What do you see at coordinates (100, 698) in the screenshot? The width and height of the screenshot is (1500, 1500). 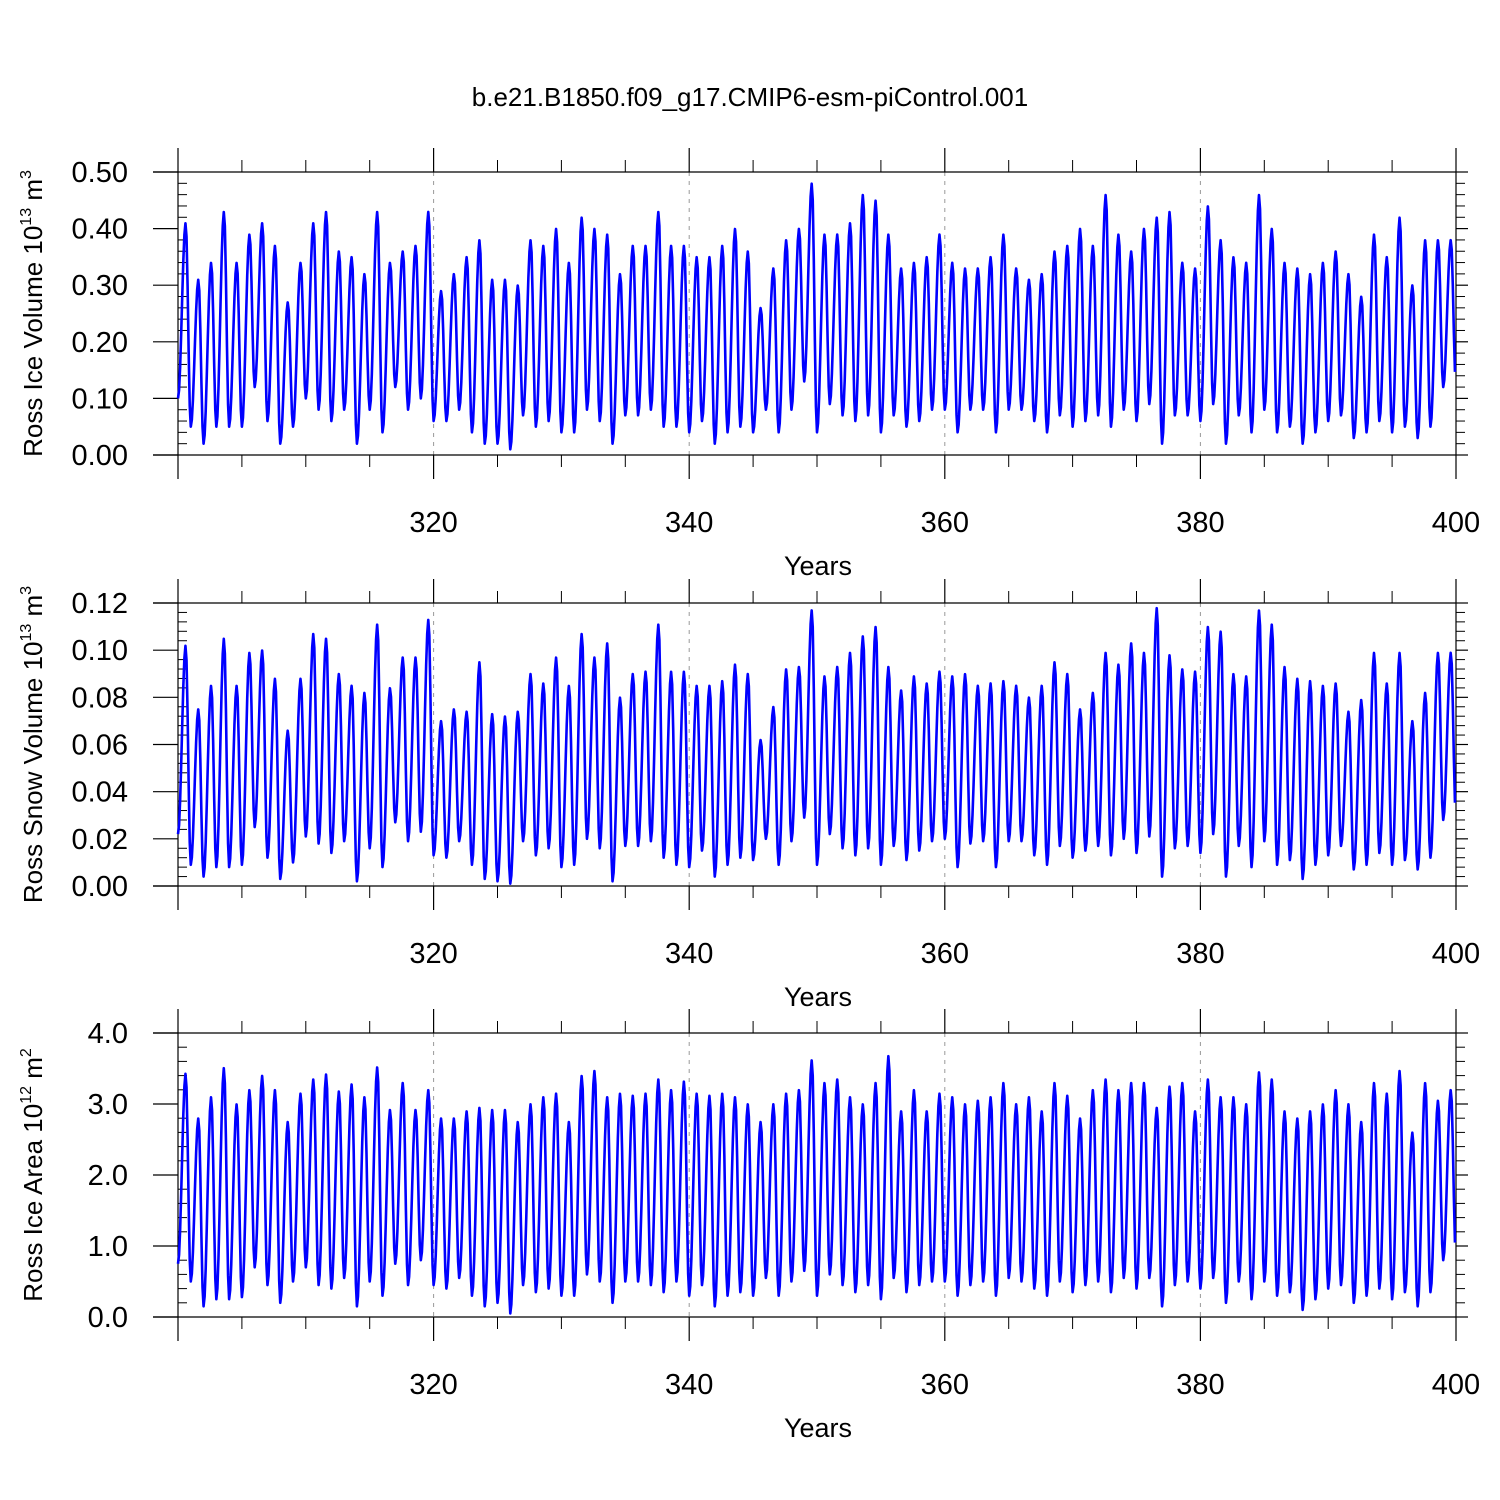 I see `y-tick-label: 0.08` at bounding box center [100, 698].